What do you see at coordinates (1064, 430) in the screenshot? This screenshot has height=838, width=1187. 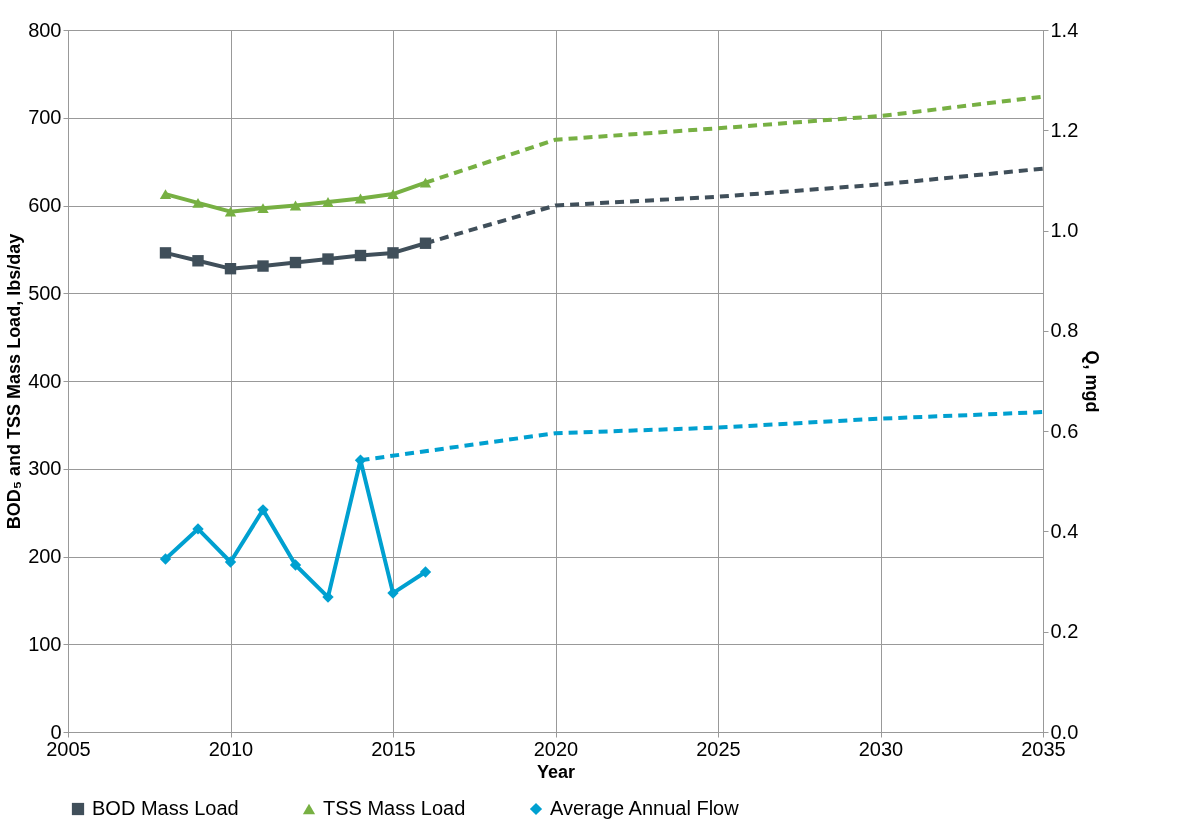 I see `y2-tick-label: 0.6` at bounding box center [1064, 430].